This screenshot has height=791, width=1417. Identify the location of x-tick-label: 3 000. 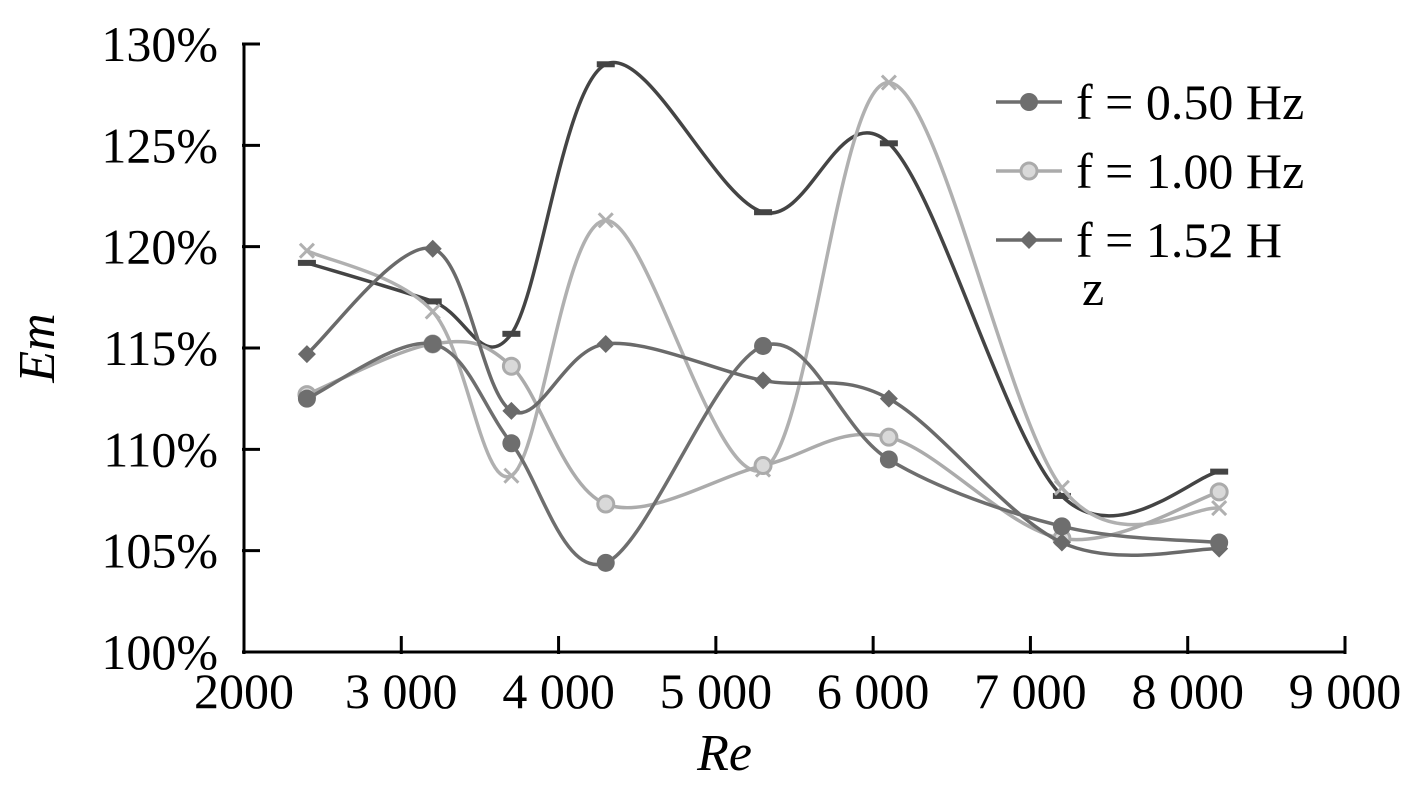
(401, 691).